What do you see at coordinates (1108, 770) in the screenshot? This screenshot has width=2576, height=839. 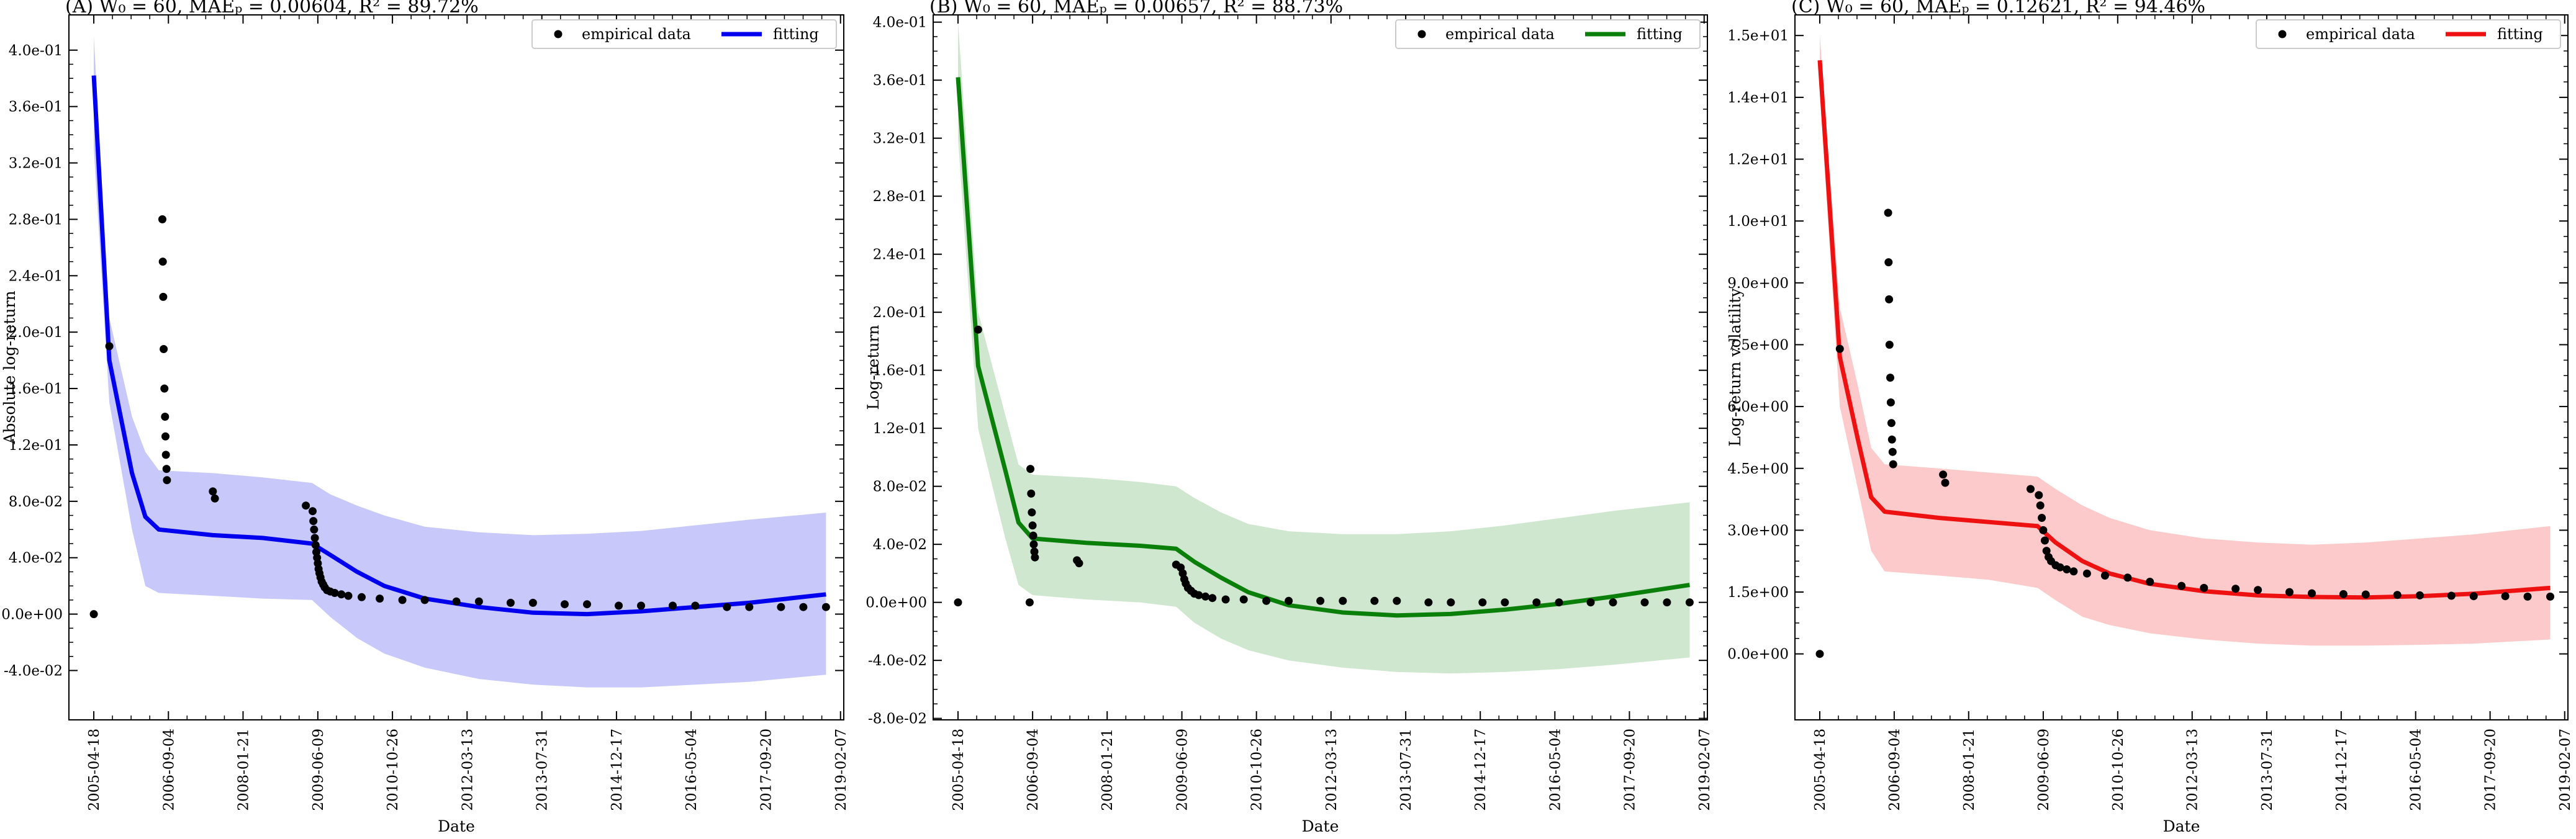 I see `x-tick-label: 2008-01-21` at bounding box center [1108, 770].